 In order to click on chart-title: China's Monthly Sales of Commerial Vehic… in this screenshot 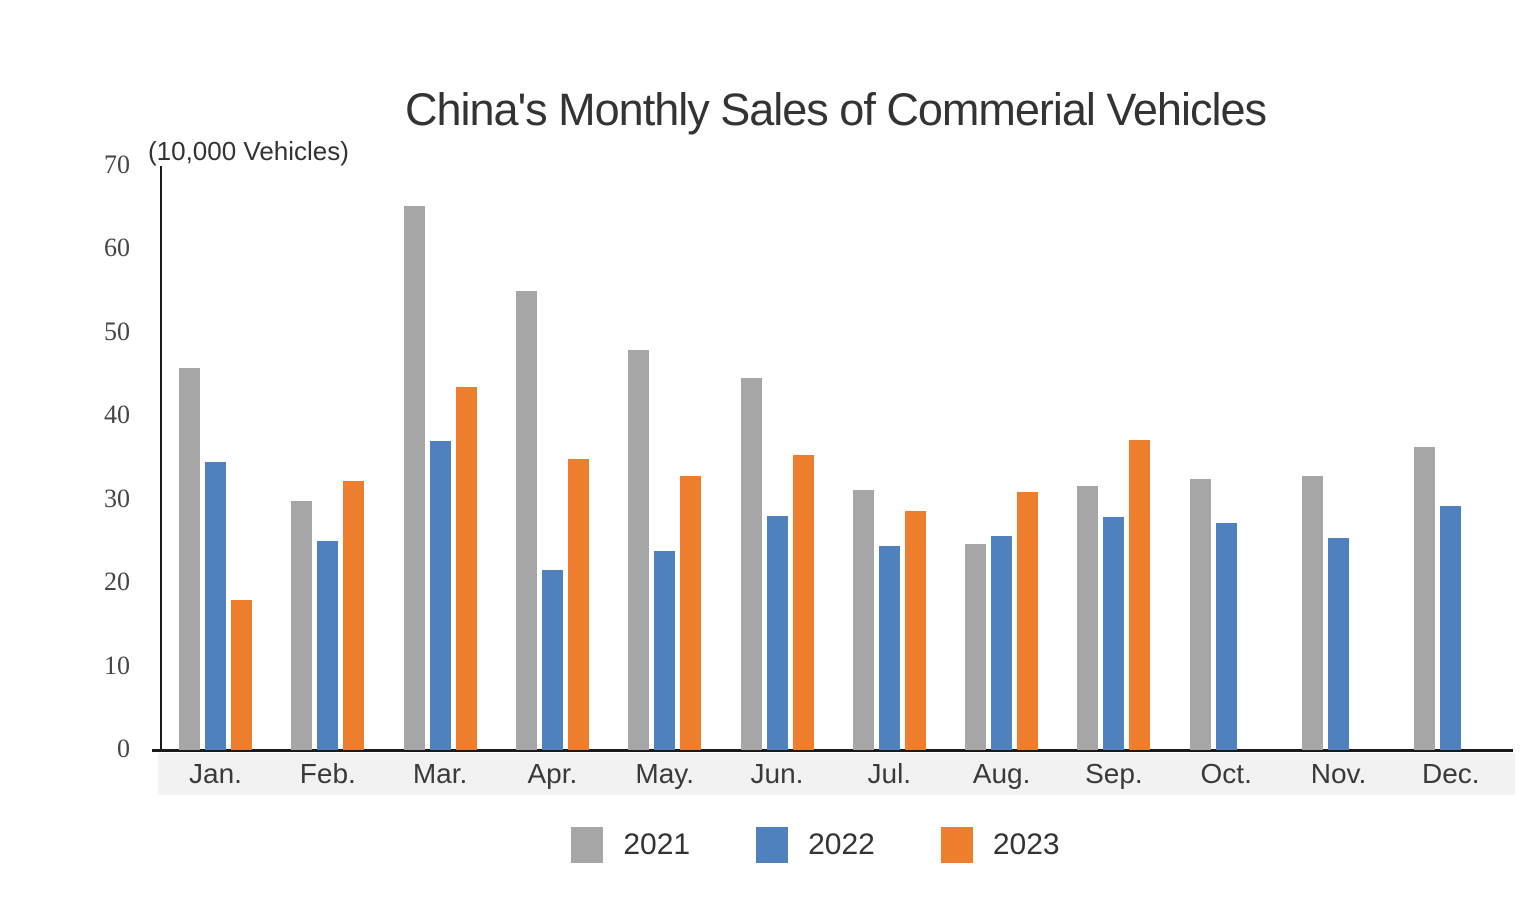, I will do `click(836, 109)`.